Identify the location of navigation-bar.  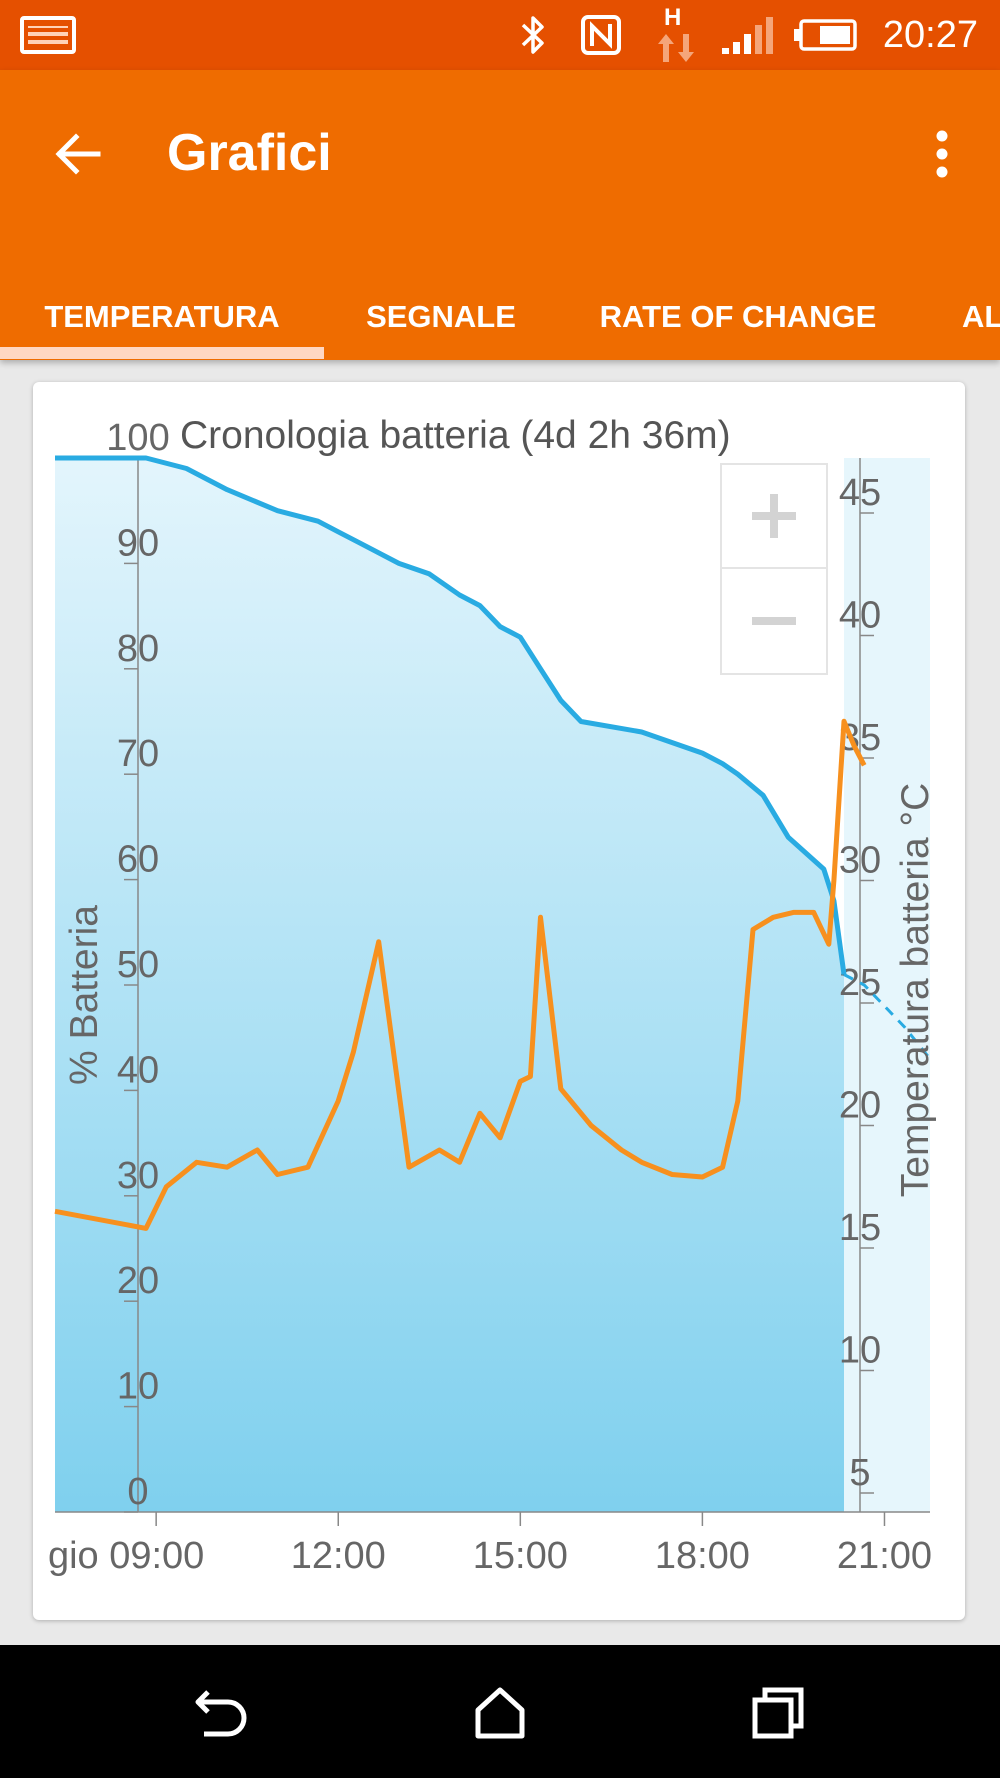
(500, 1711).